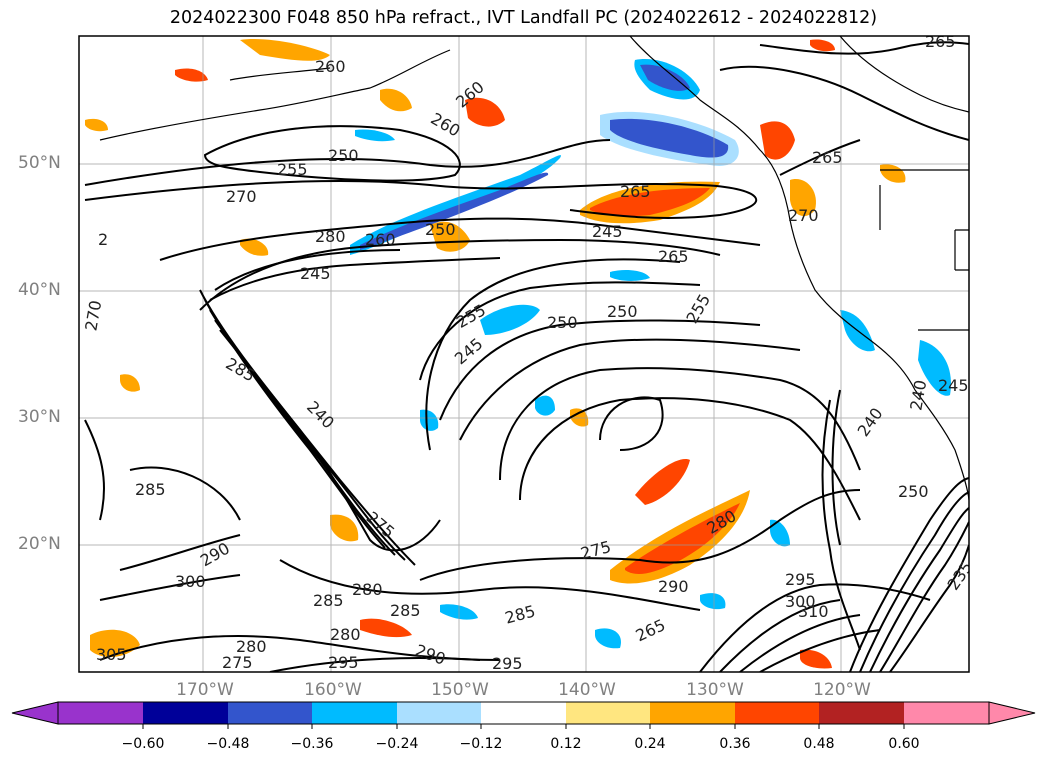 Image resolution: width=1047 pixels, height=765 pixels. I want to click on colorbar-tick-label: −0.36, so click(312, 744).